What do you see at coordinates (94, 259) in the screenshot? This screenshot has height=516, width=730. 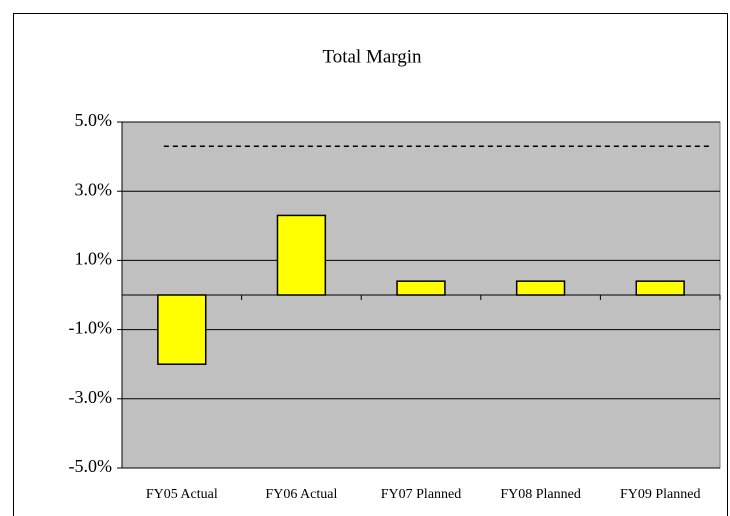 I see `y-tick-label: 1.0%` at bounding box center [94, 259].